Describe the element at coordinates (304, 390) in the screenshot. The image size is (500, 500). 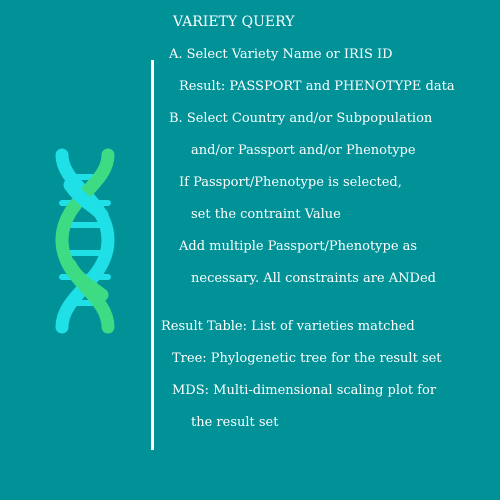
I see `text-line: MDS: Multi-dimensional scaling plot for` at that location.